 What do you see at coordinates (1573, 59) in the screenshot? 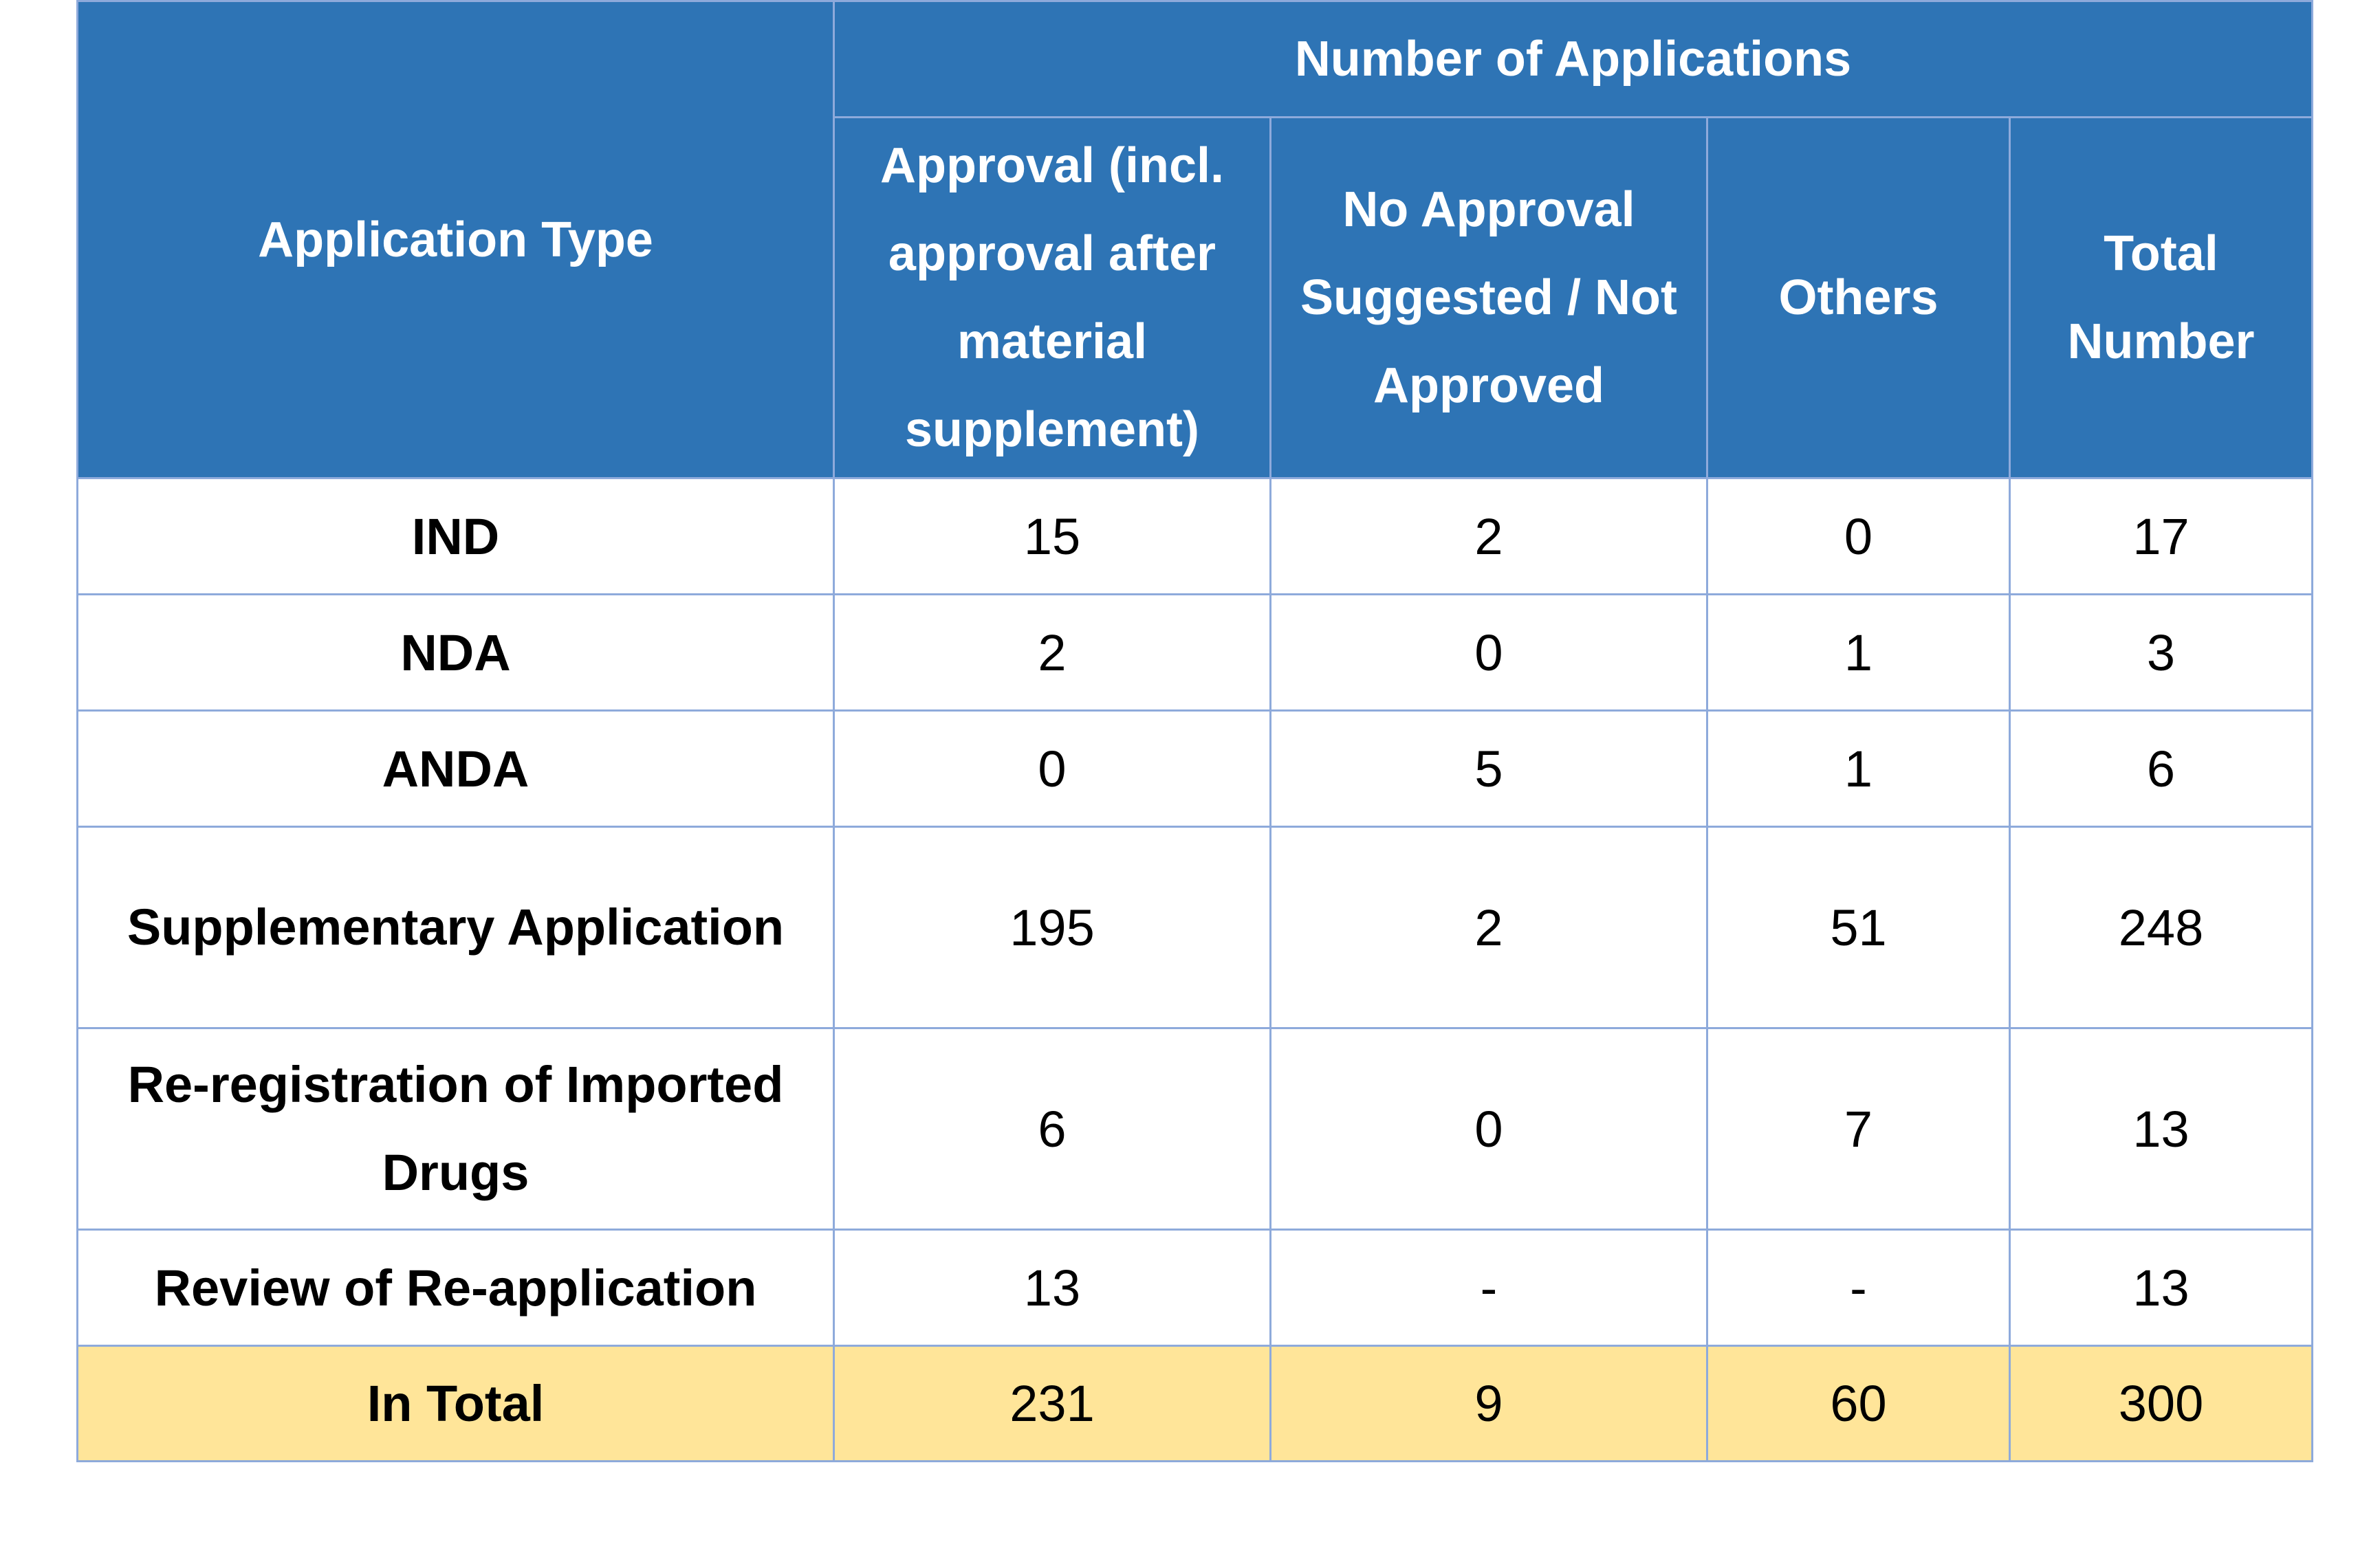
I see `header-number-of-applications: Number of Applications` at bounding box center [1573, 59].